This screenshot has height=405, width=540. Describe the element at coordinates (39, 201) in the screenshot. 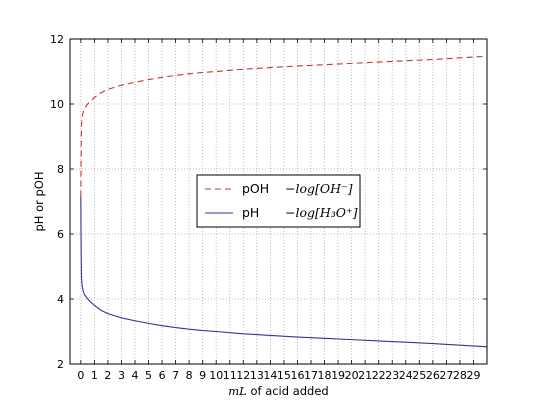

I see `y-axis-label: pH or pOH` at that location.